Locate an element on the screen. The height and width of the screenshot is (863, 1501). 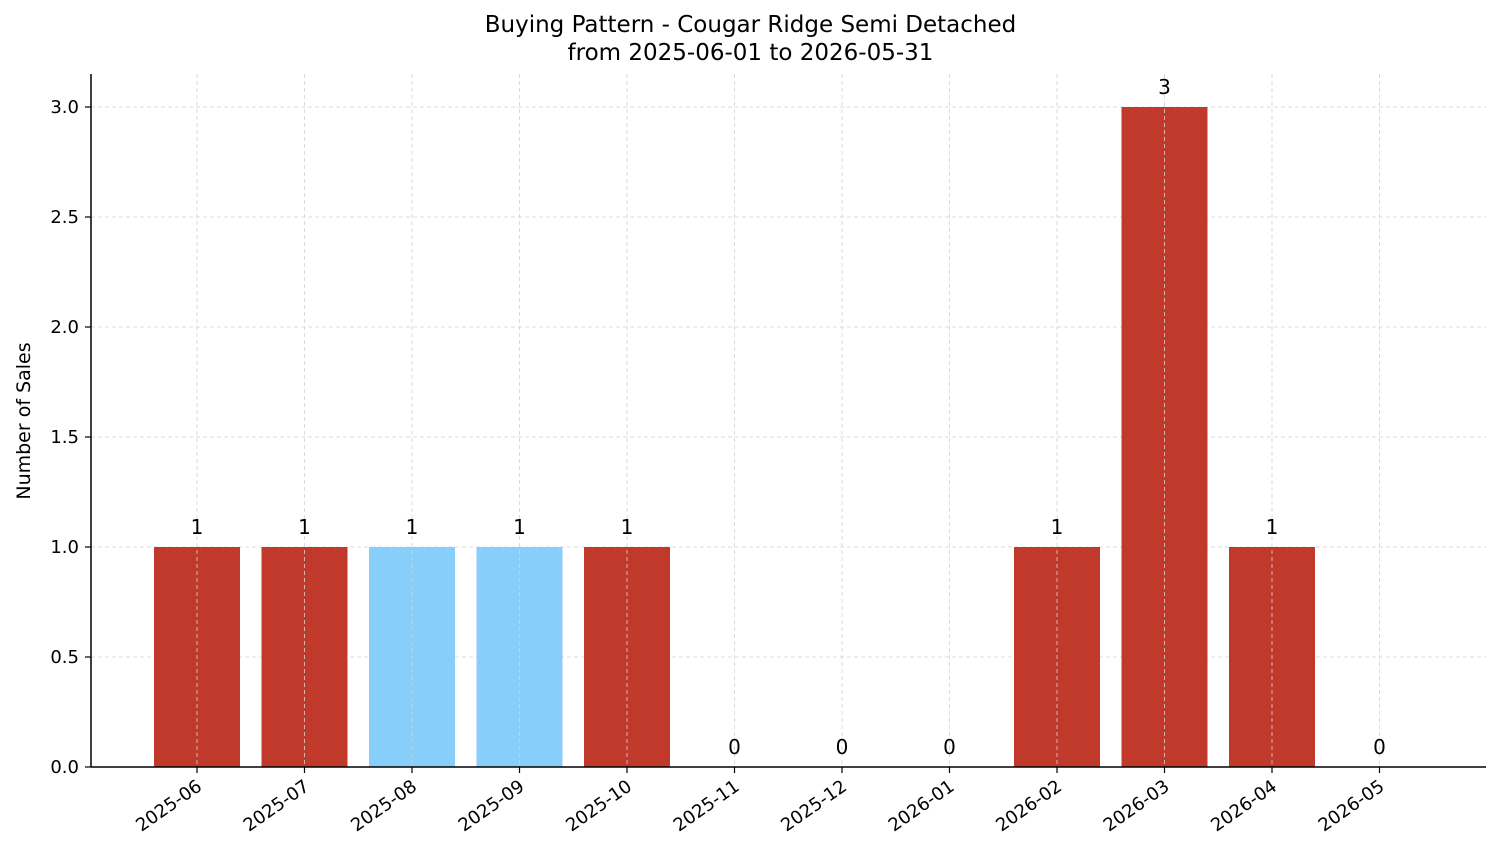
y-tick-label: 0.5 is located at coordinates (64, 657).